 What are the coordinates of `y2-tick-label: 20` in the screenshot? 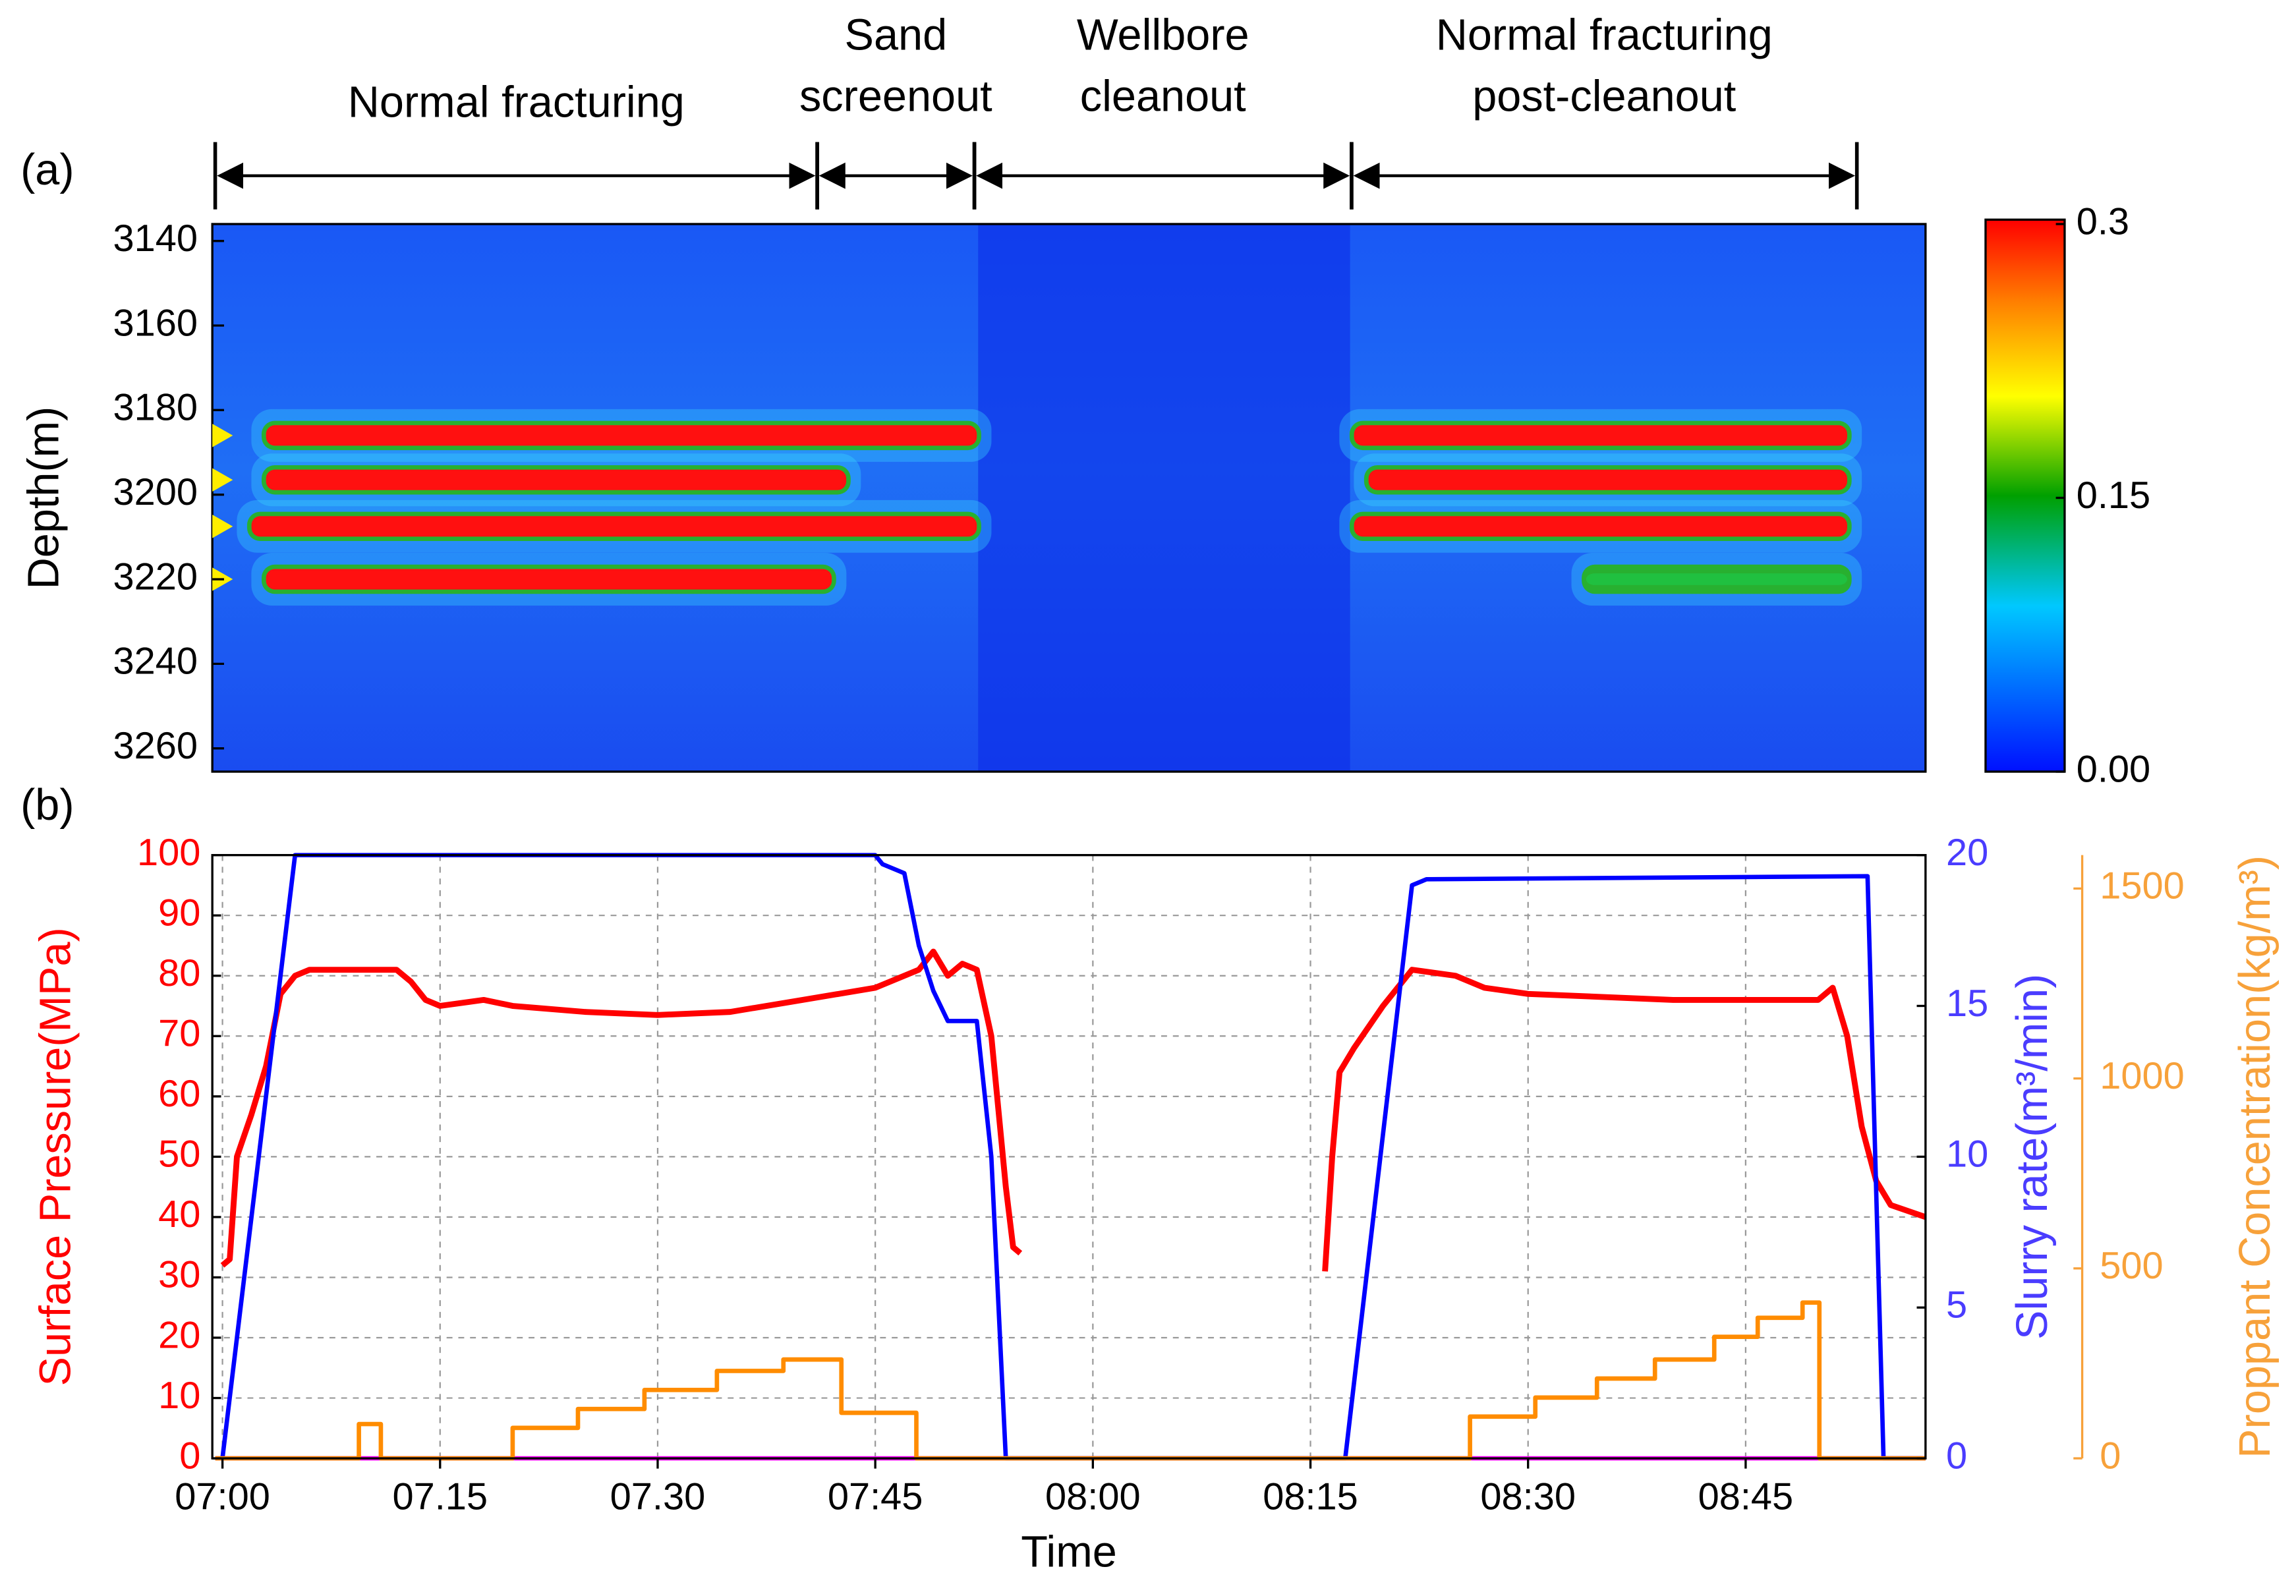 It's located at (1967, 853).